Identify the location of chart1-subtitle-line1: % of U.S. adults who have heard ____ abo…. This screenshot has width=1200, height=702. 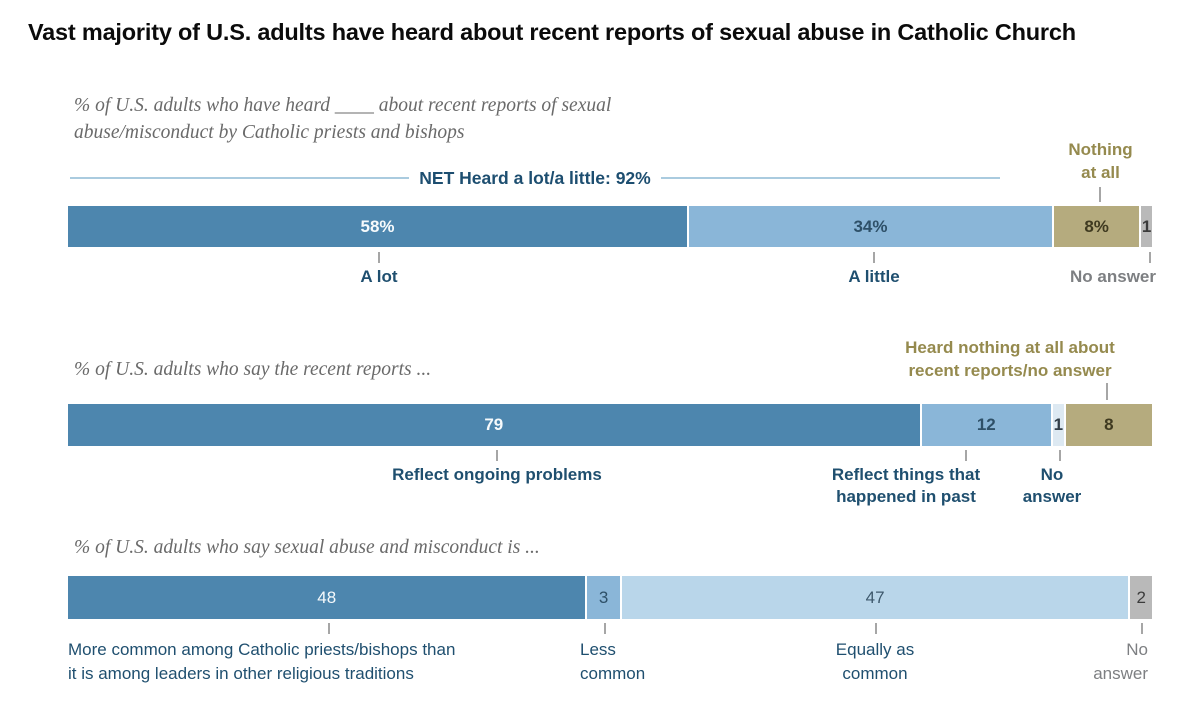
(343, 105).